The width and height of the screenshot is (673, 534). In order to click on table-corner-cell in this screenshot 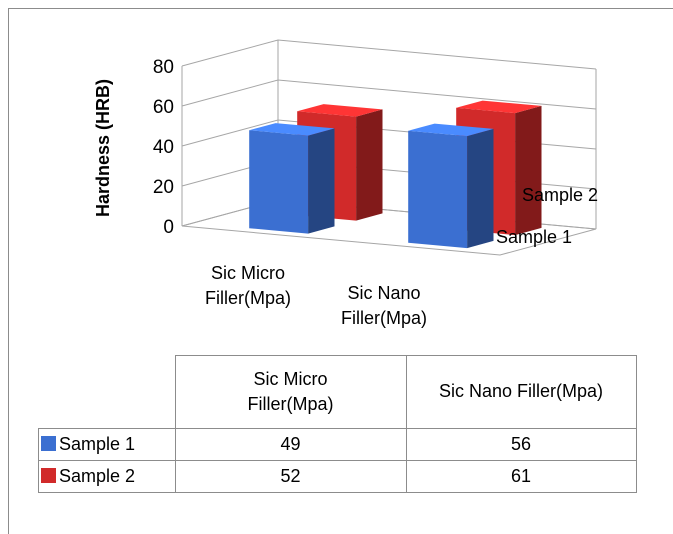, I will do `click(107, 392)`.